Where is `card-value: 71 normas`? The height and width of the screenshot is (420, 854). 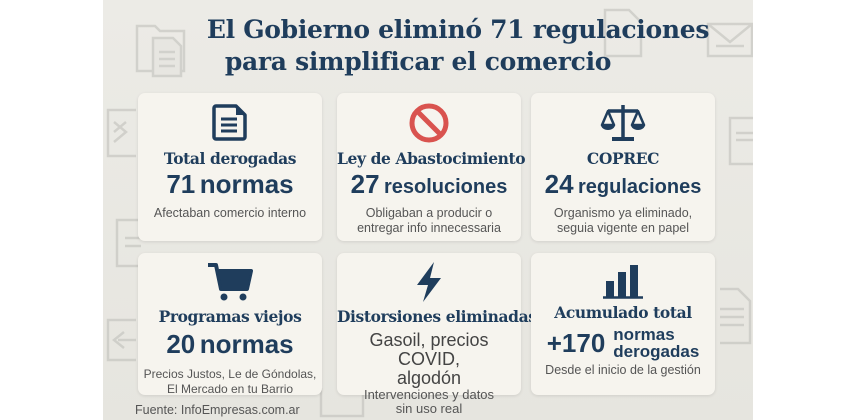
card-value: 71 normas is located at coordinates (230, 186).